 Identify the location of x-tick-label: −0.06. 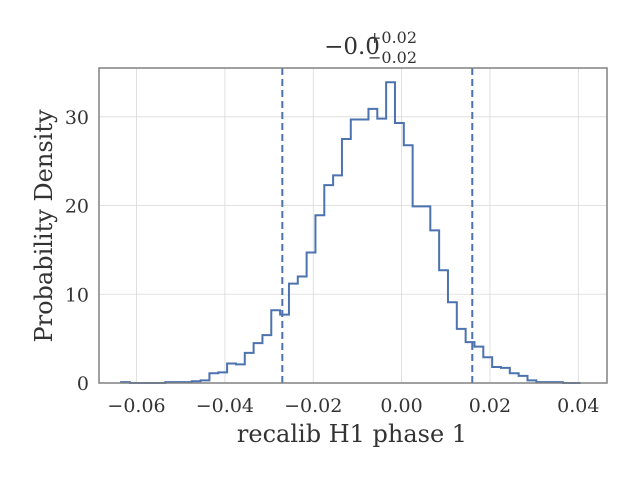
(136, 406).